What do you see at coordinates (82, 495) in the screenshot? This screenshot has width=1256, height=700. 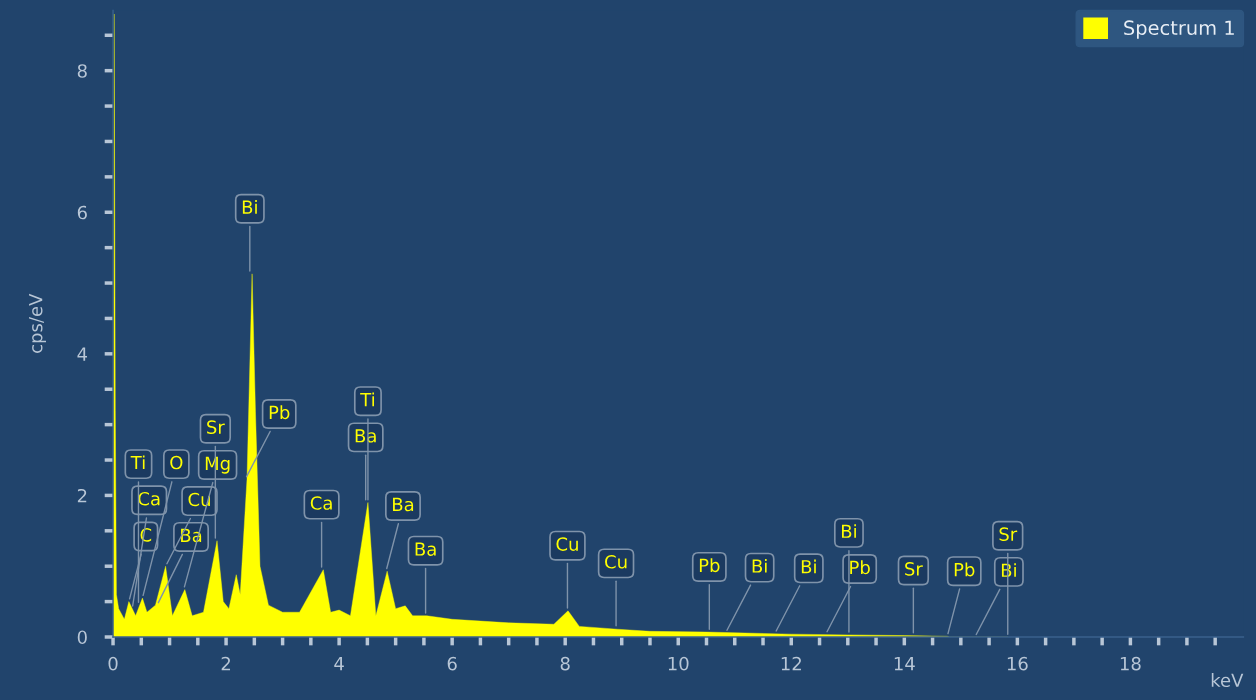 I see `y-tick-label: 2` at bounding box center [82, 495].